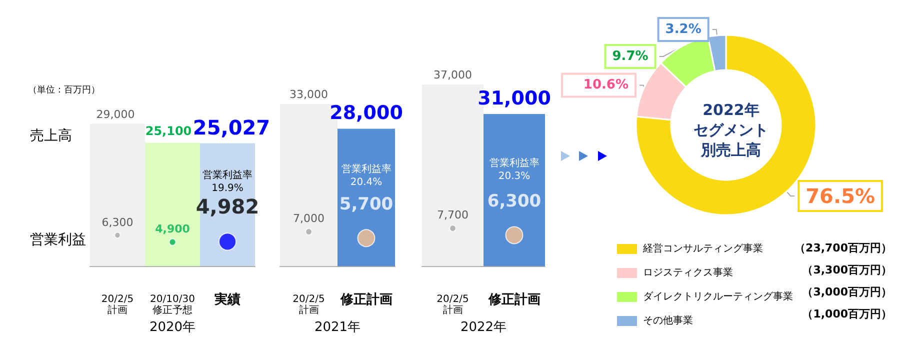  Describe the element at coordinates (847, 292) in the screenshot. I see `text: （3,000百万円）` at that location.